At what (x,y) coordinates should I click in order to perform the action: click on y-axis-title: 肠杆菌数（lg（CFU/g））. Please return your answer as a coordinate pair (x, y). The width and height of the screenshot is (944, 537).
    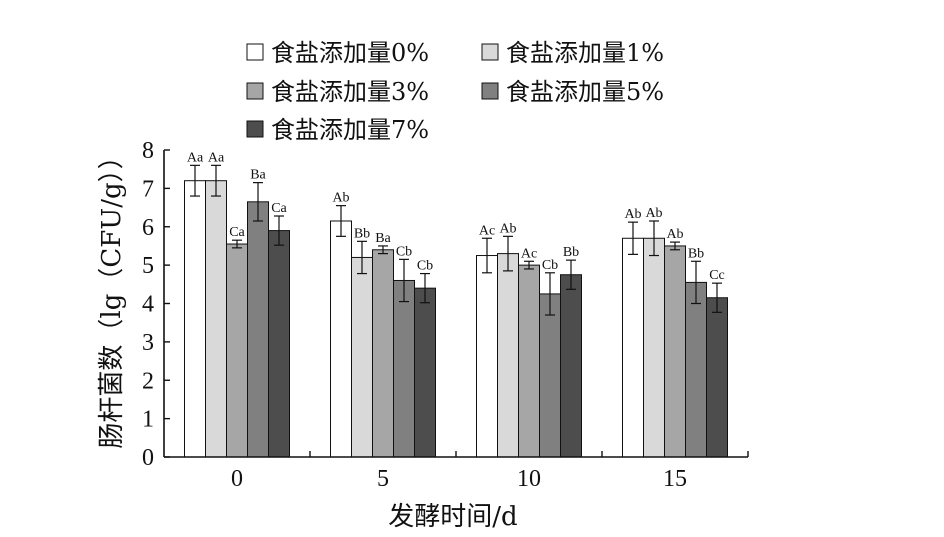
    Looking at the image, I should click on (112, 295).